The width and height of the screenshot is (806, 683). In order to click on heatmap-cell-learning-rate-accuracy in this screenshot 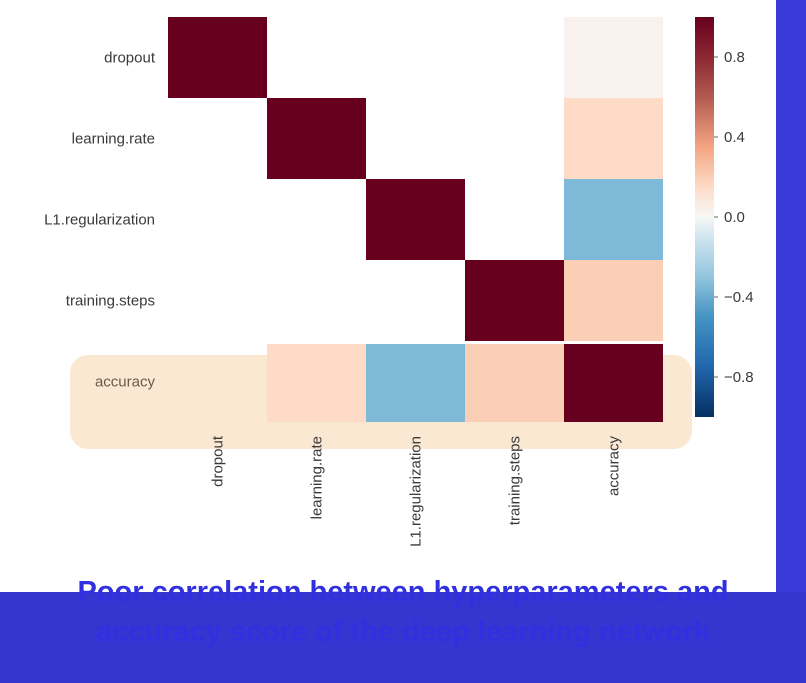, I will do `click(613, 138)`.